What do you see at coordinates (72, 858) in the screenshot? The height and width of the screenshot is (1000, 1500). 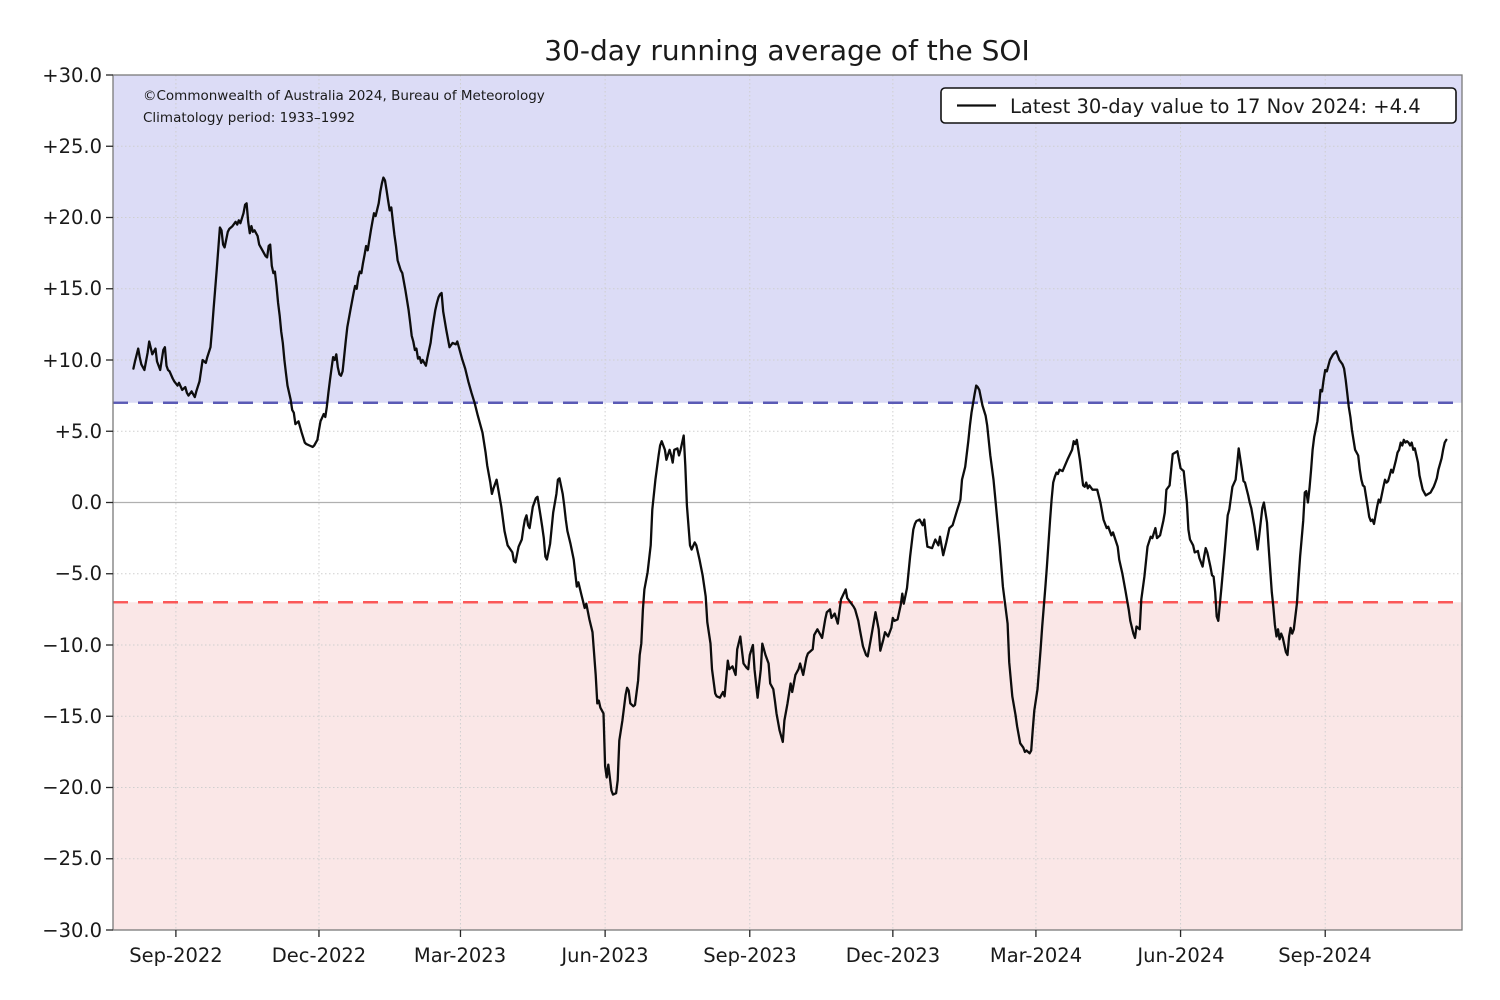 I see `y-tick-label: −25.0` at bounding box center [72, 858].